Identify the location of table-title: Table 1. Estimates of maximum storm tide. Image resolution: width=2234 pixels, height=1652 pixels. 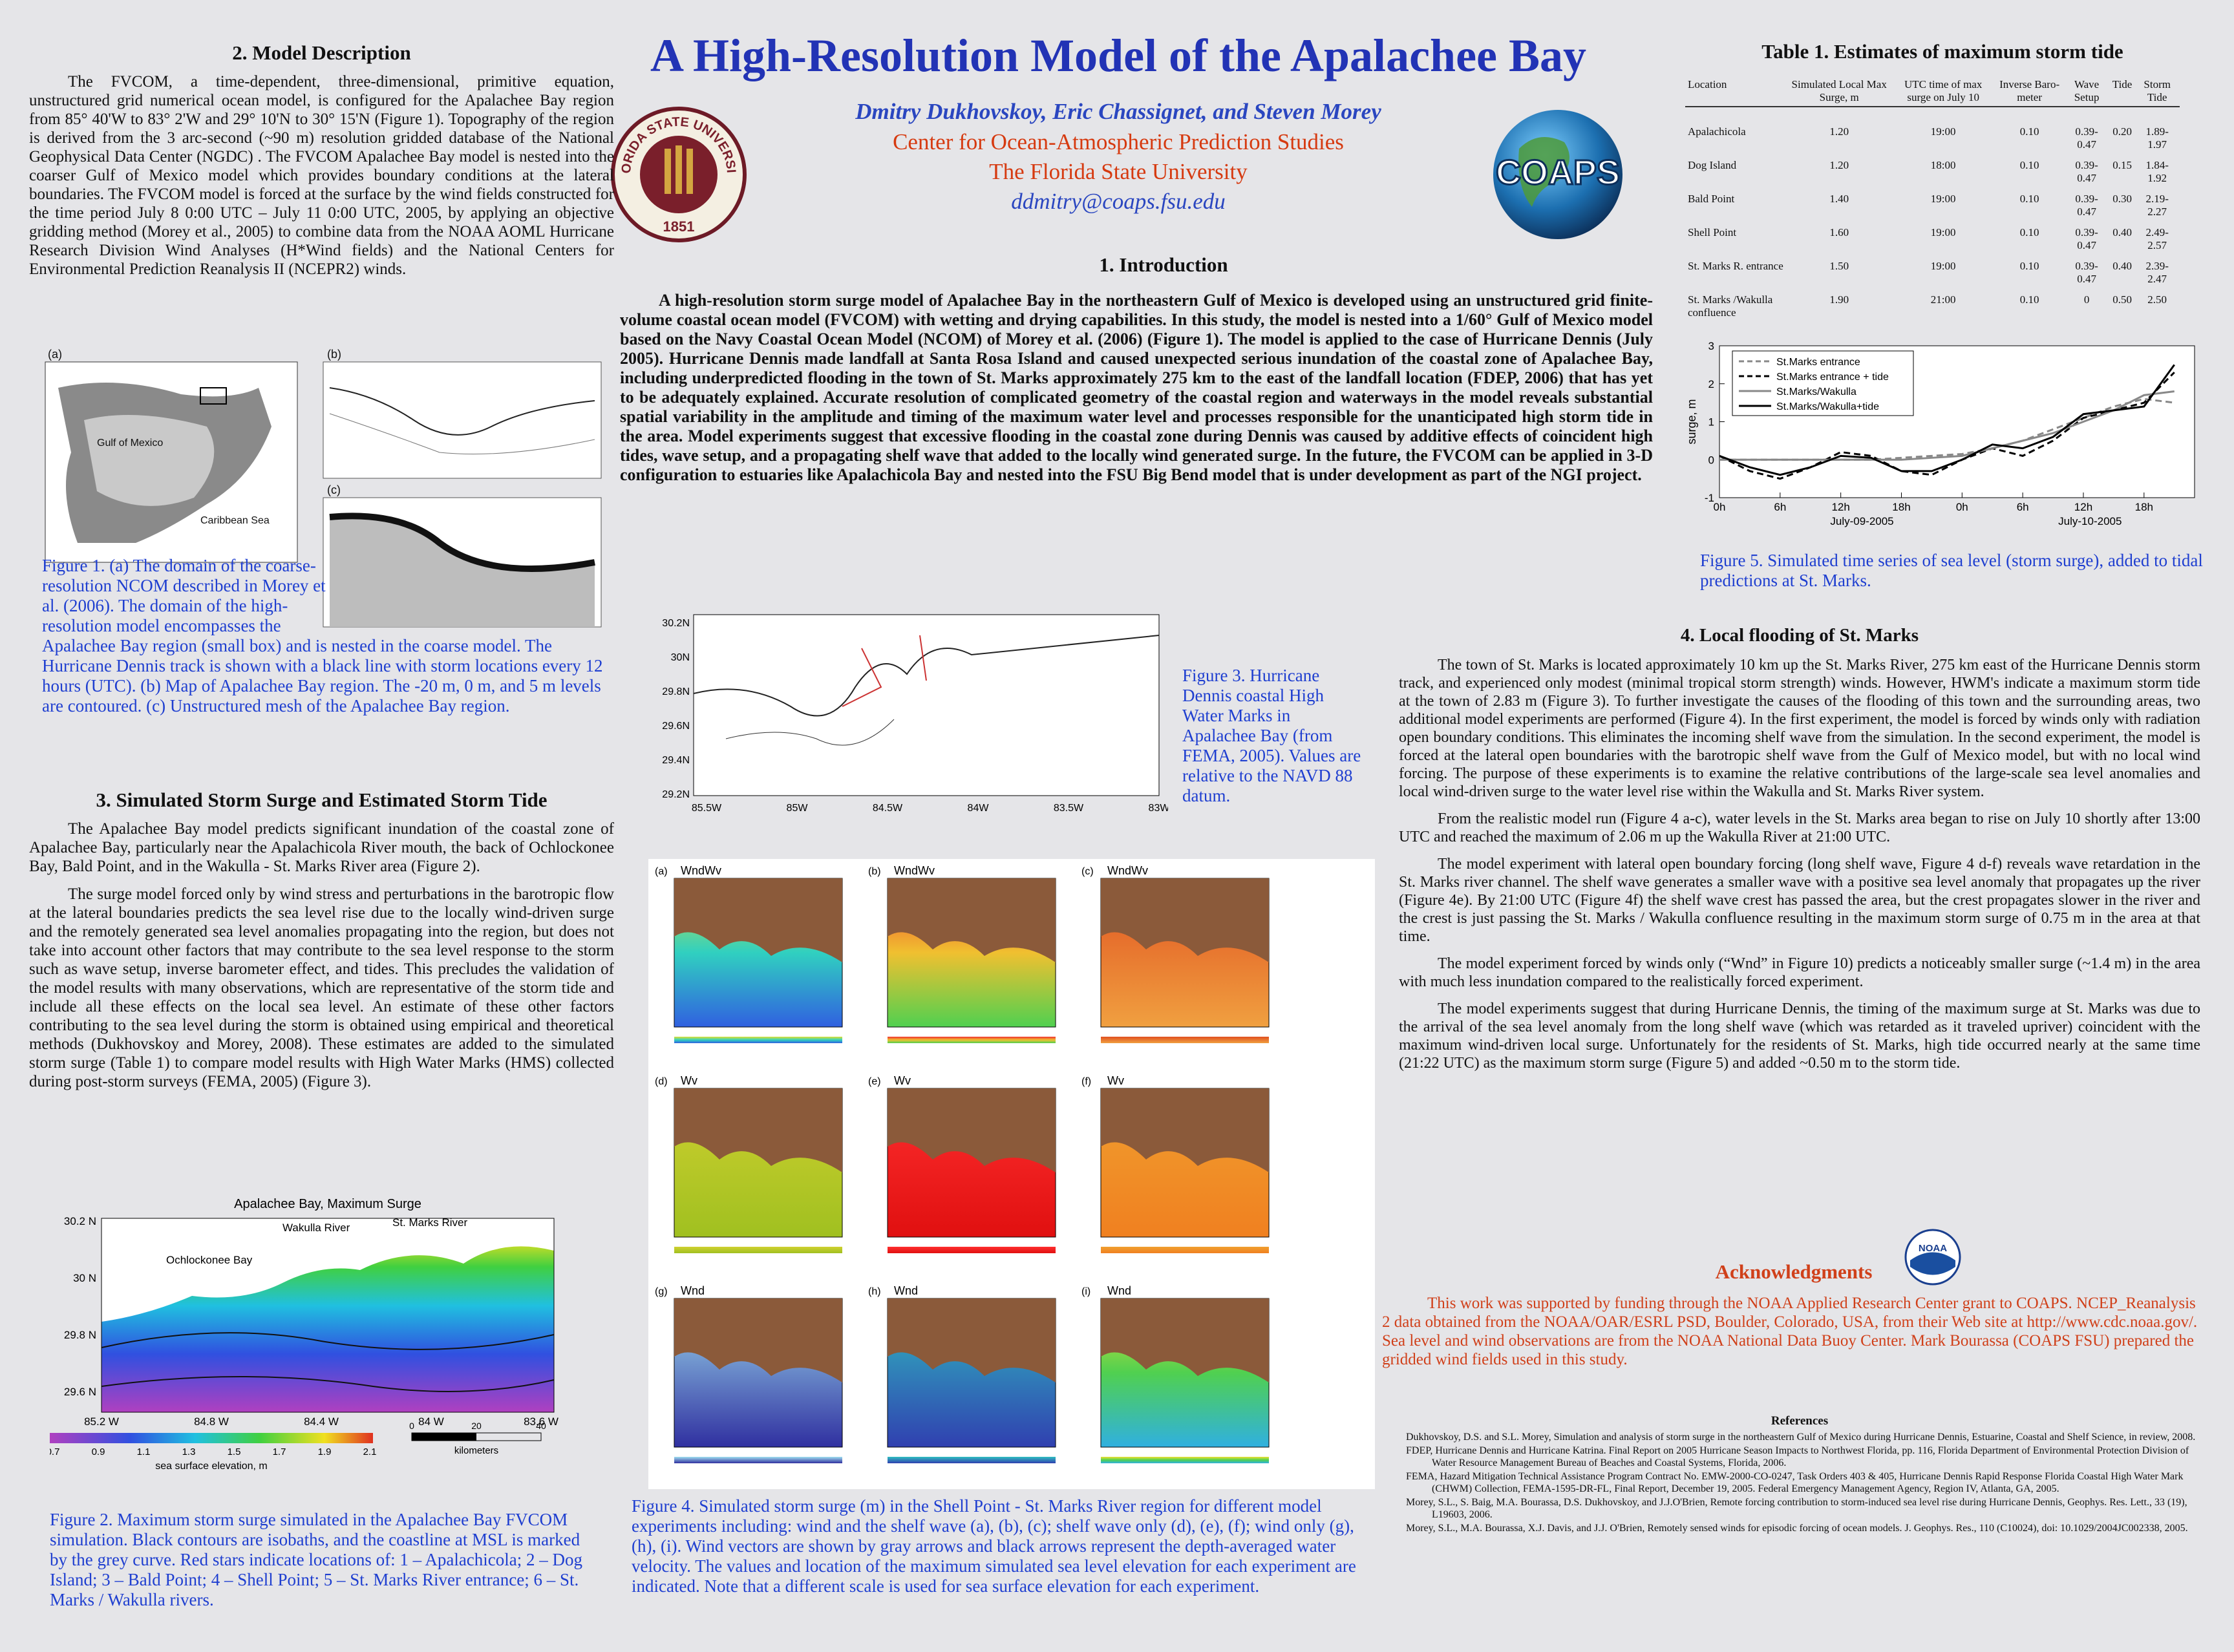
(1942, 51).